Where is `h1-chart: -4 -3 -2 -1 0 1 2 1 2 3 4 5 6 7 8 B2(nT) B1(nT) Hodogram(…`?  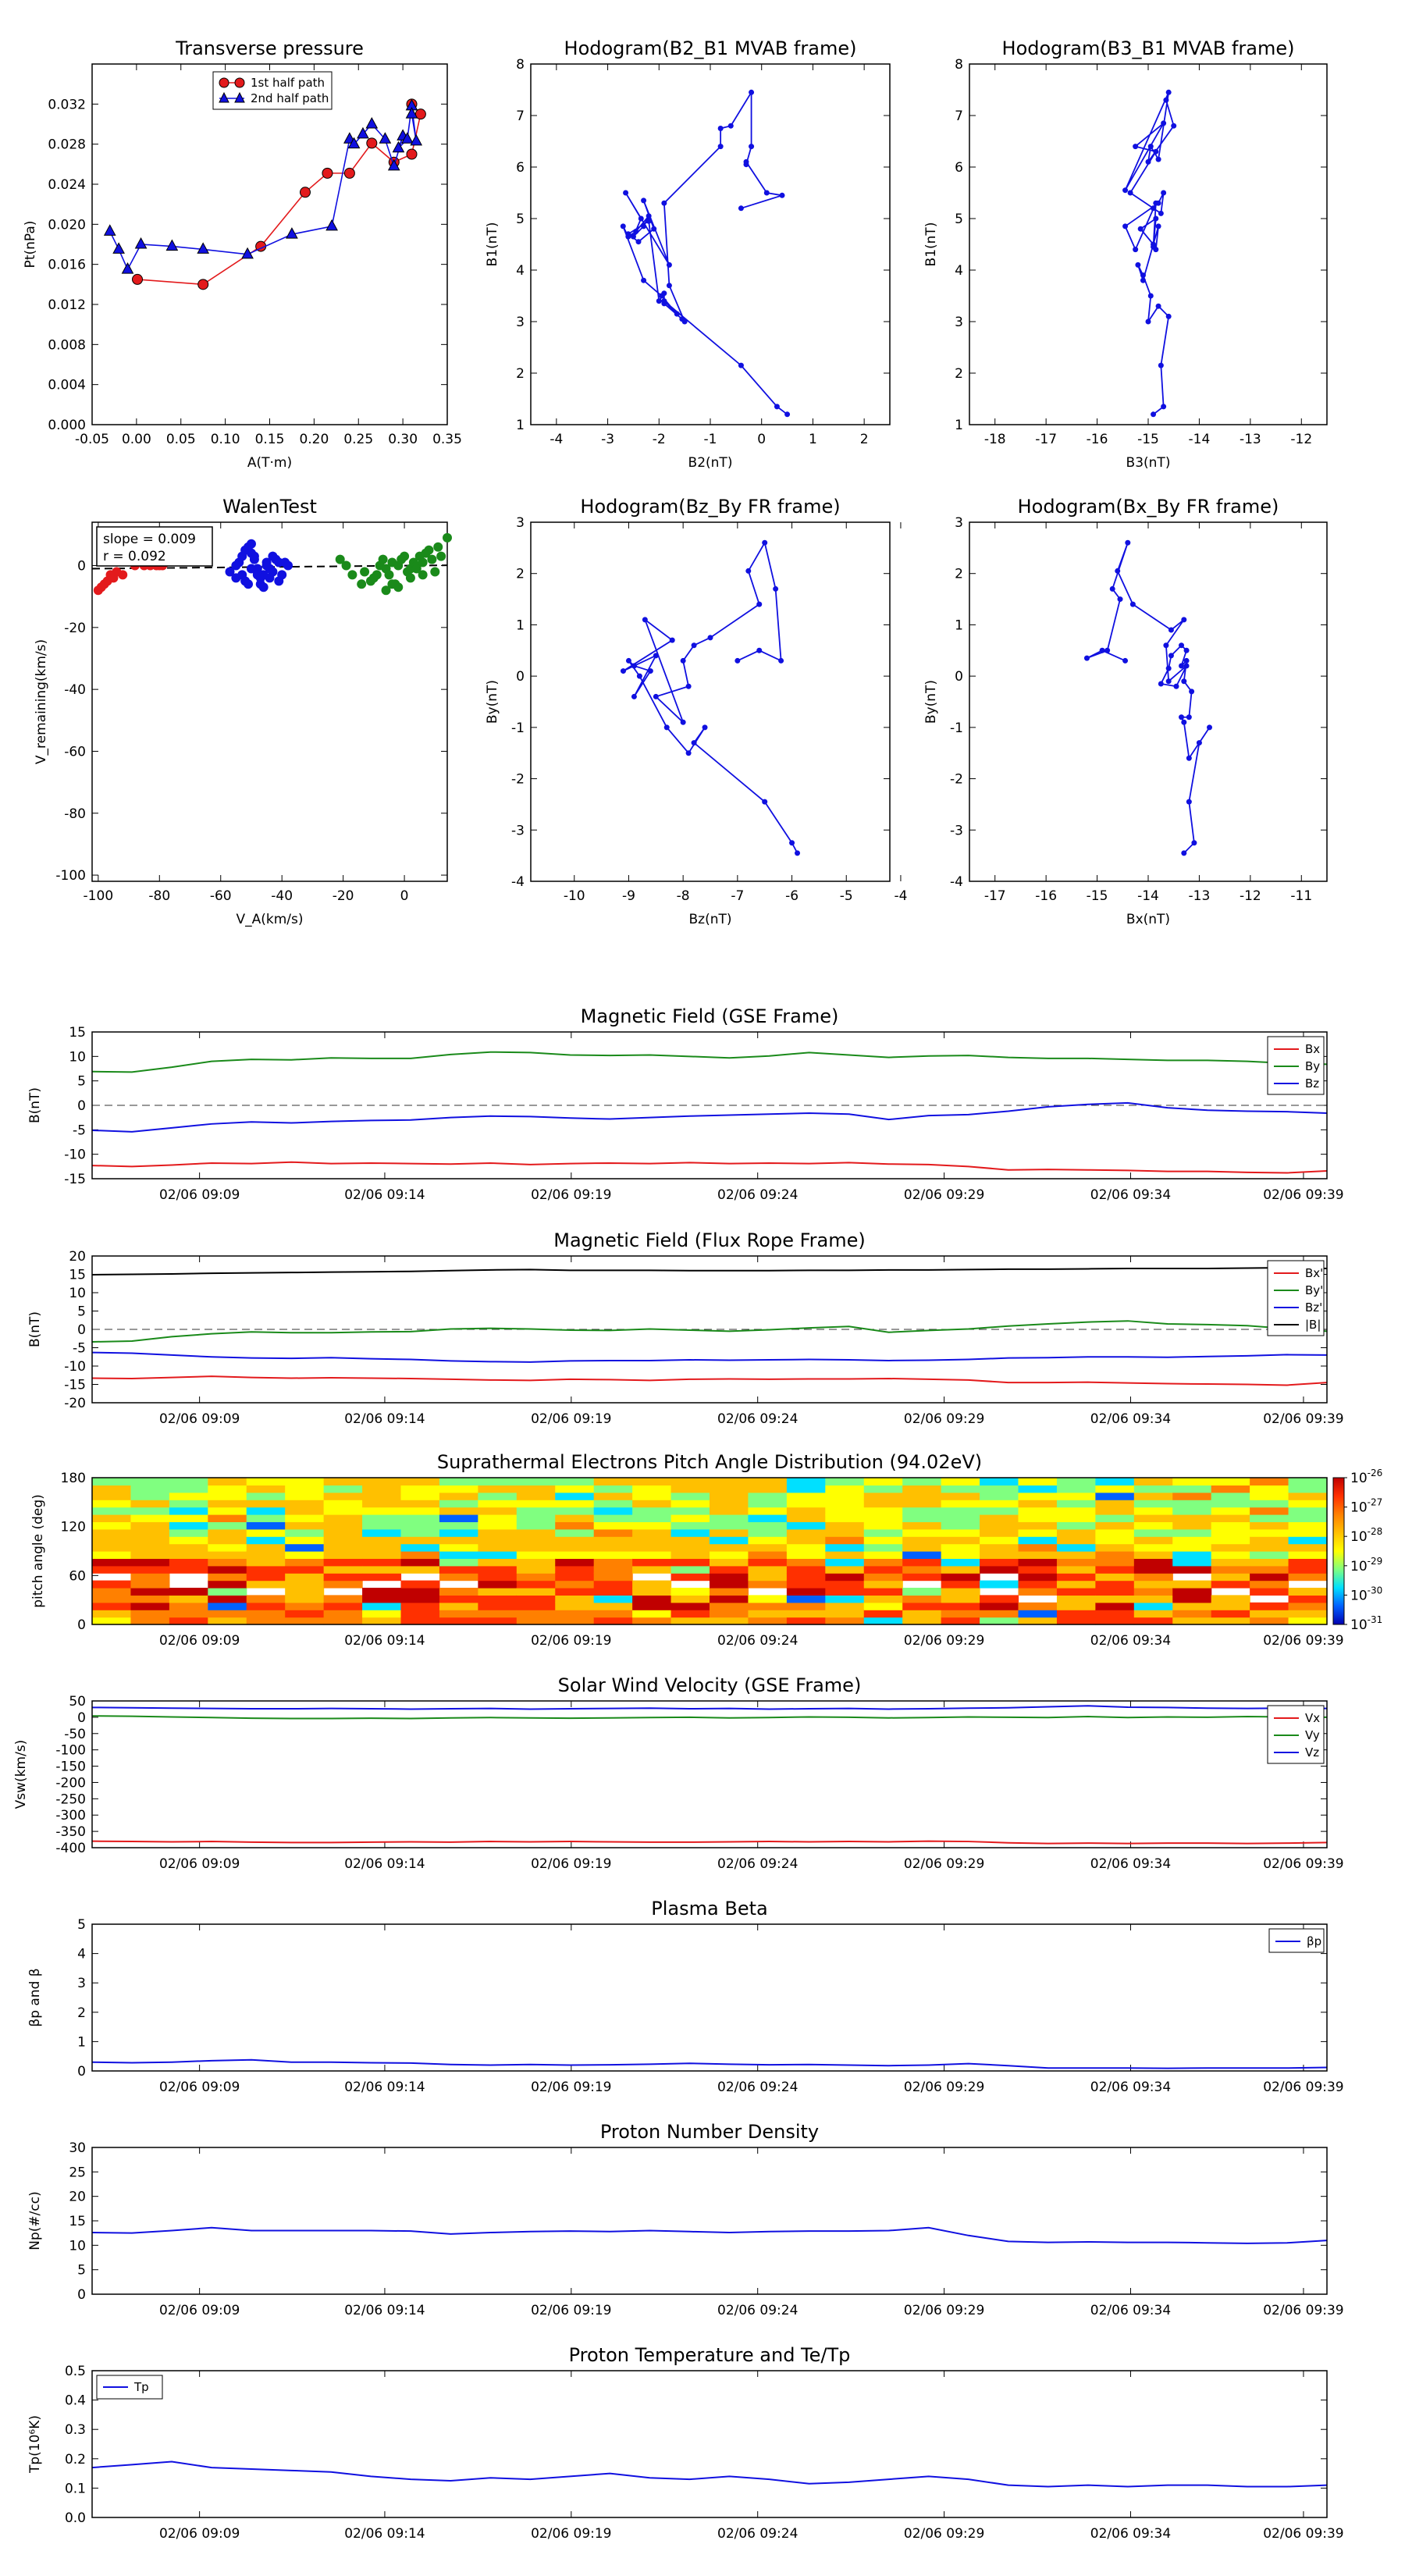 h1-chart: -4 -3 -2 -1 0 1 2 1 2 3 4 5 6 7 8 B2(nT) B1(nT) Hodogram(… is located at coordinates (688, 254).